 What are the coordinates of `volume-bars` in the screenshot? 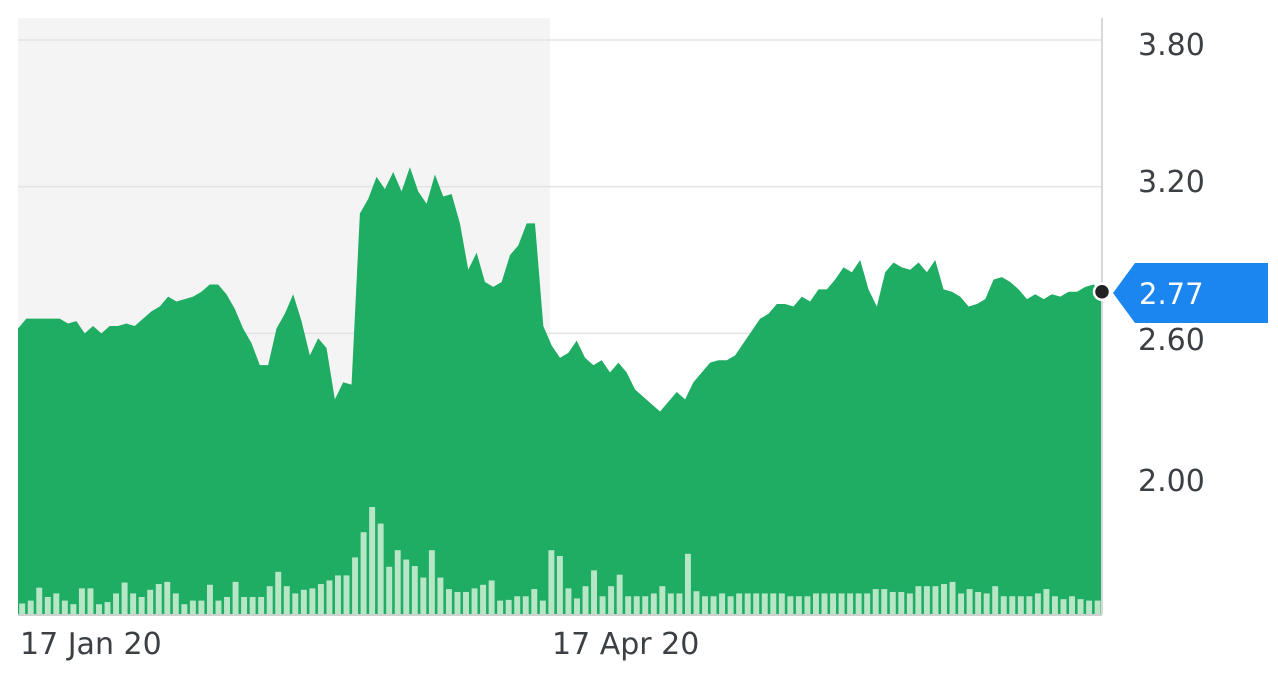 It's located at (560, 561).